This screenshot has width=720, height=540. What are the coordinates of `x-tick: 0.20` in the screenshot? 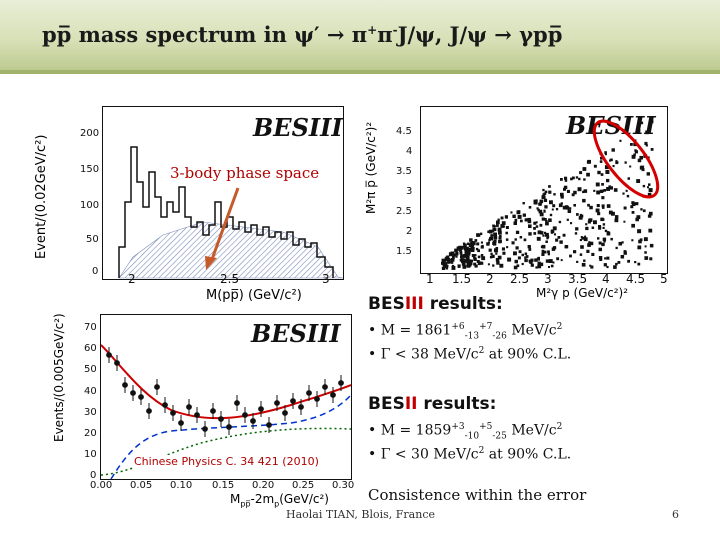 It's located at (263, 485).